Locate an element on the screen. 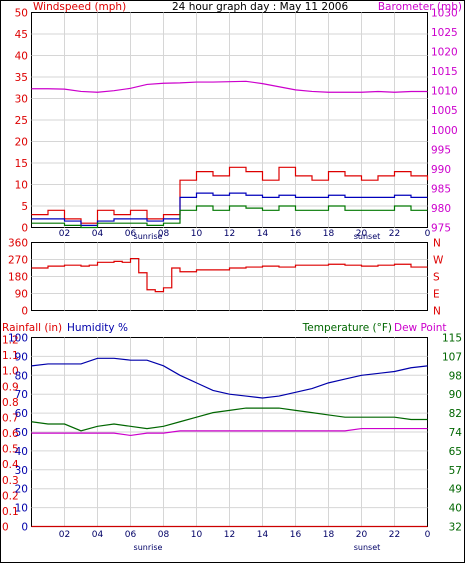 The width and height of the screenshot is (465, 563). y-tick-label: 975 is located at coordinates (441, 229).